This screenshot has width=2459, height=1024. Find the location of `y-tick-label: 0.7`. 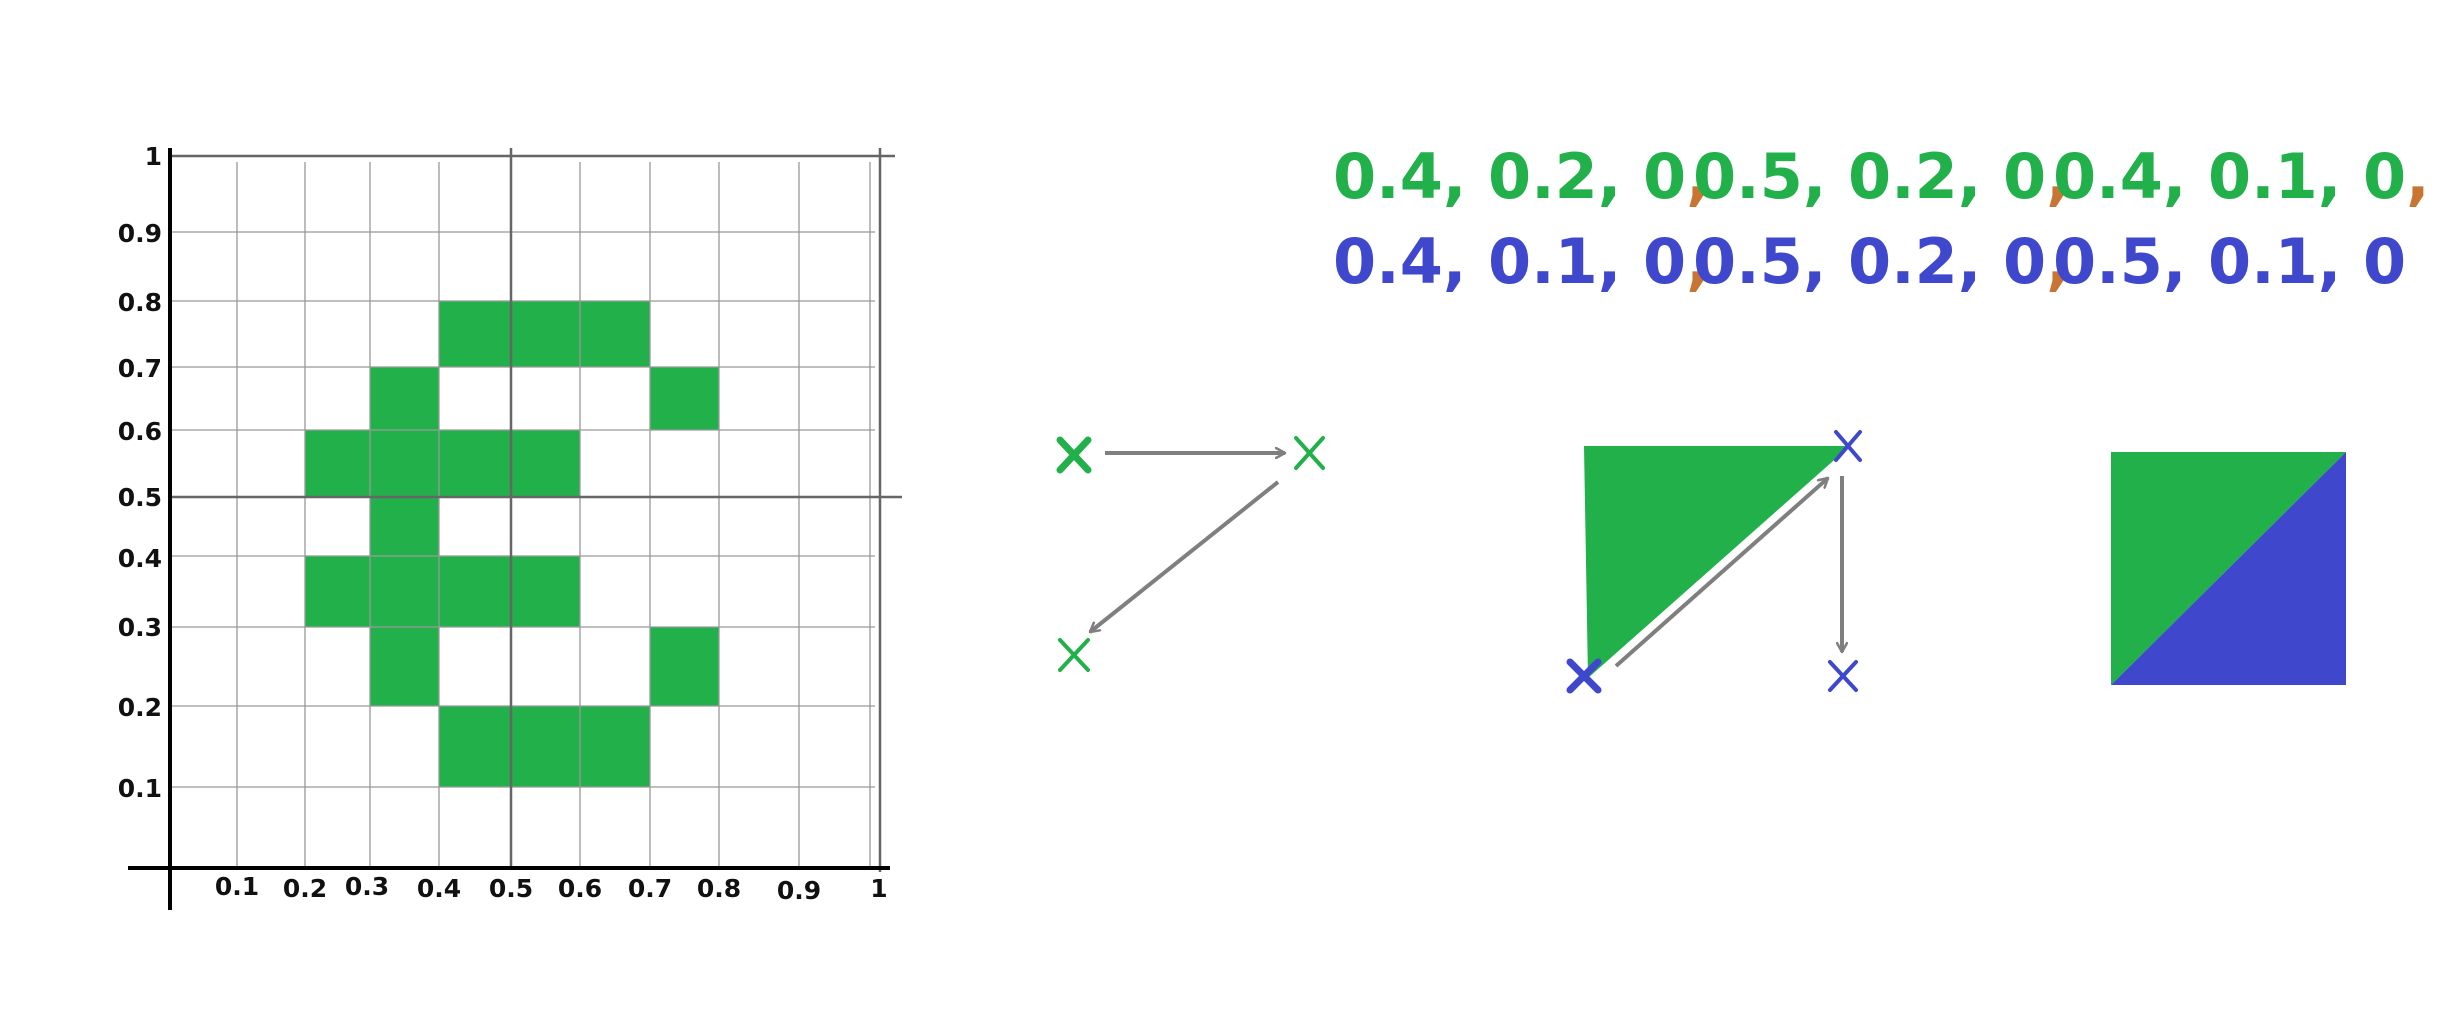

y-tick-label: 0.7 is located at coordinates (140, 368).